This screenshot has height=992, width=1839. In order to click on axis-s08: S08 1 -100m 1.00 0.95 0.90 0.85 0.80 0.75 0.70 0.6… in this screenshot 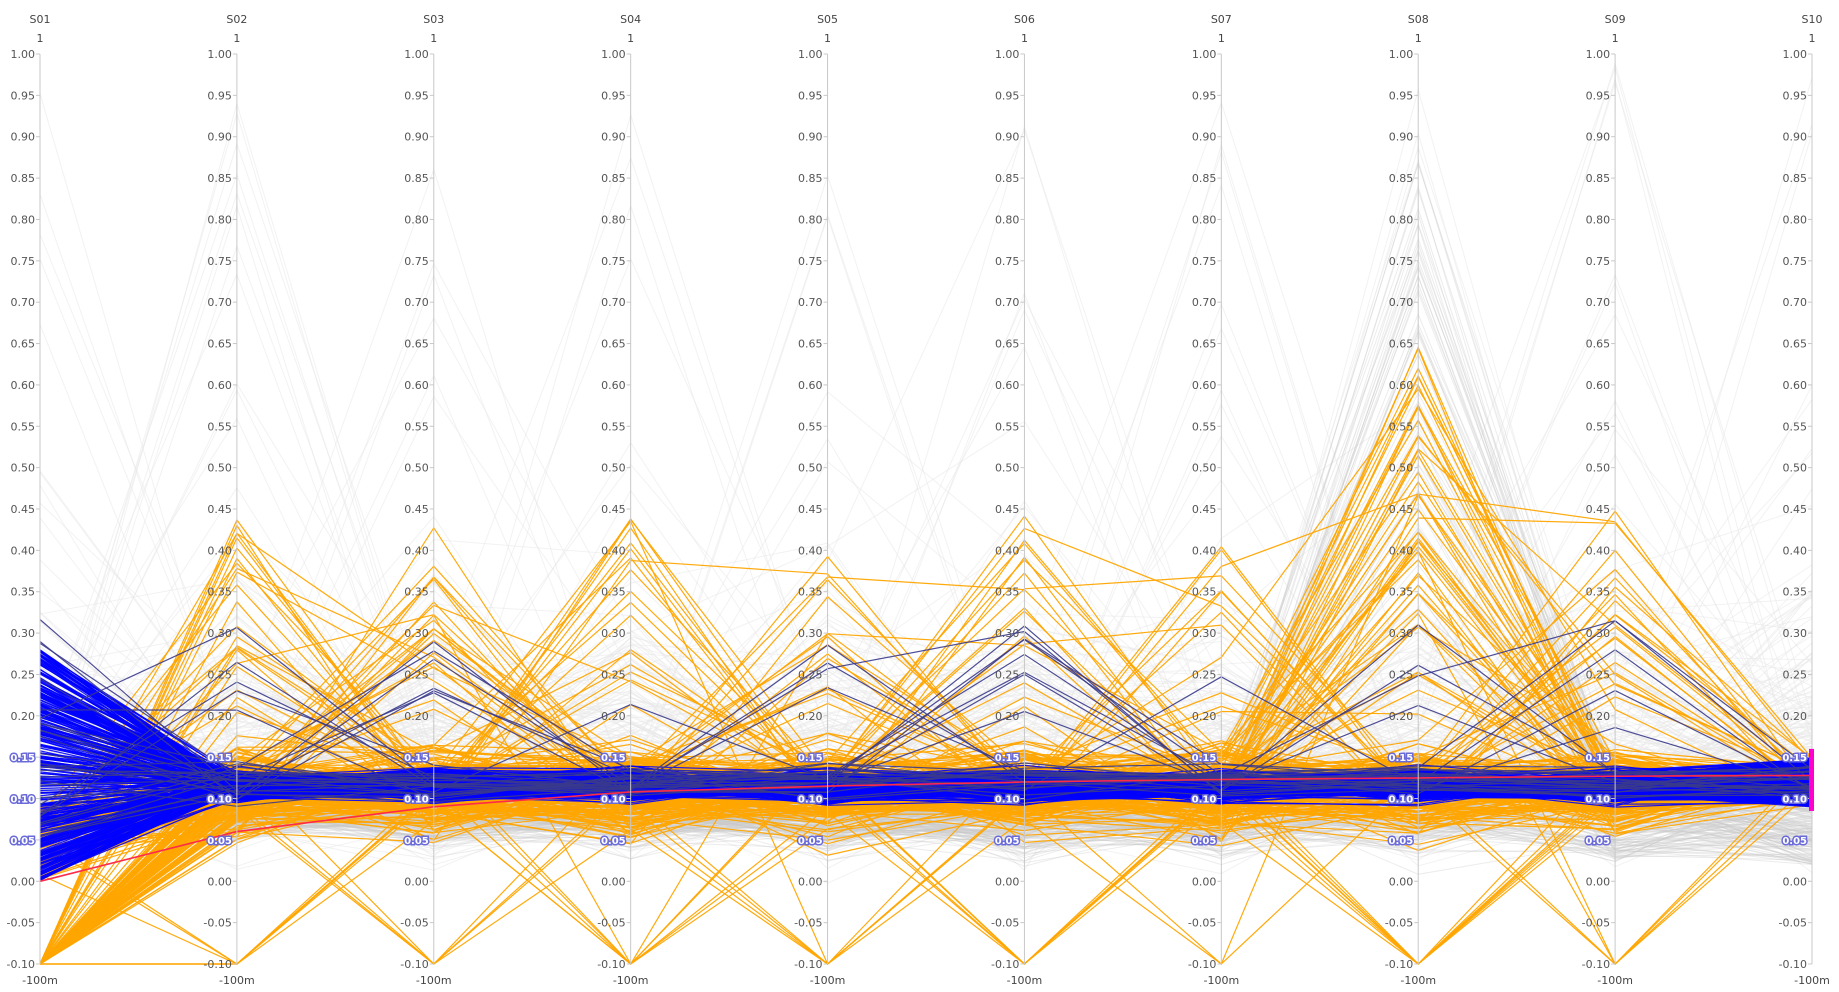, I will do `click(1410, 500)`.